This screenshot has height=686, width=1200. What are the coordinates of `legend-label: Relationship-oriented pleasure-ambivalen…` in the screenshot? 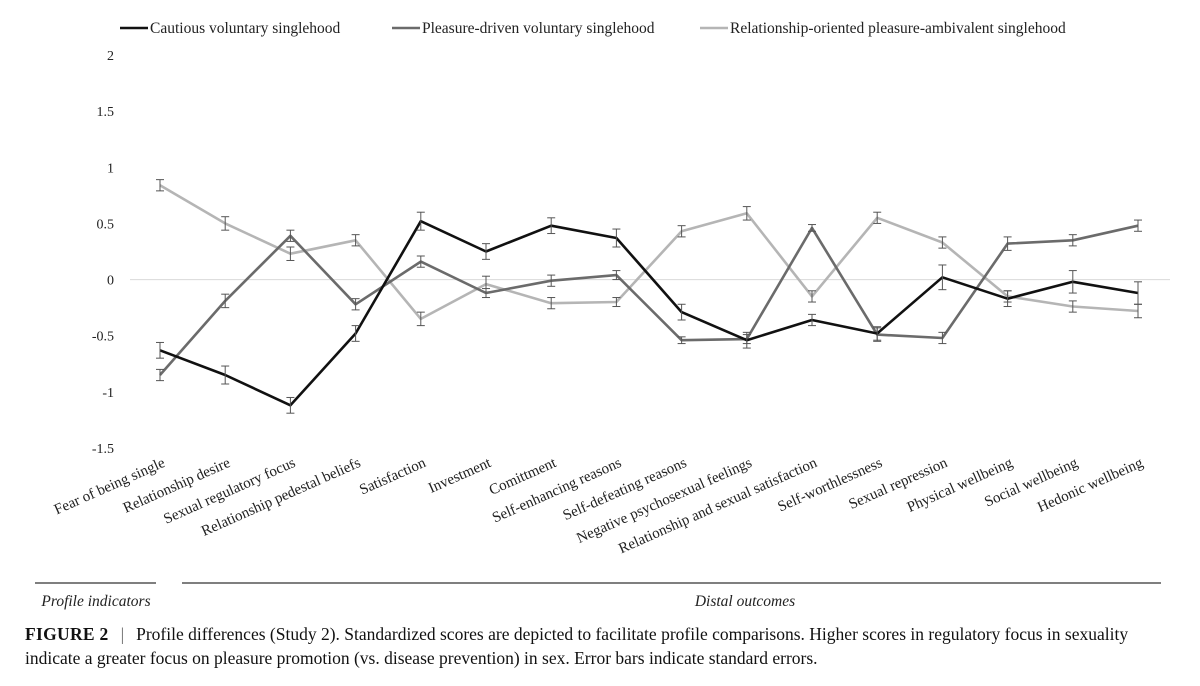 It's located at (898, 28).